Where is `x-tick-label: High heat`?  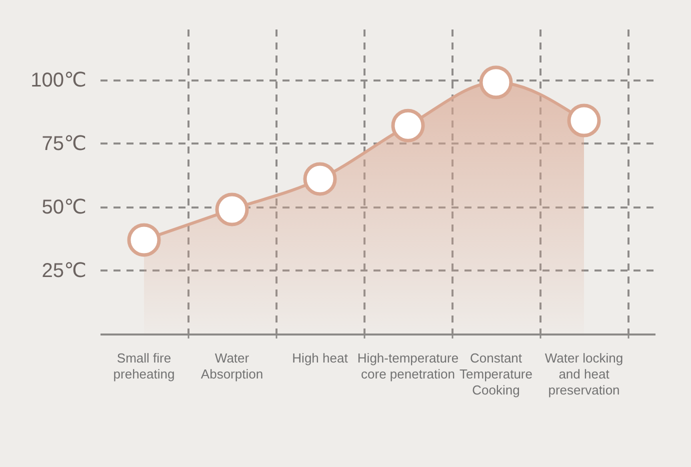 x-tick-label: High heat is located at coordinates (320, 358).